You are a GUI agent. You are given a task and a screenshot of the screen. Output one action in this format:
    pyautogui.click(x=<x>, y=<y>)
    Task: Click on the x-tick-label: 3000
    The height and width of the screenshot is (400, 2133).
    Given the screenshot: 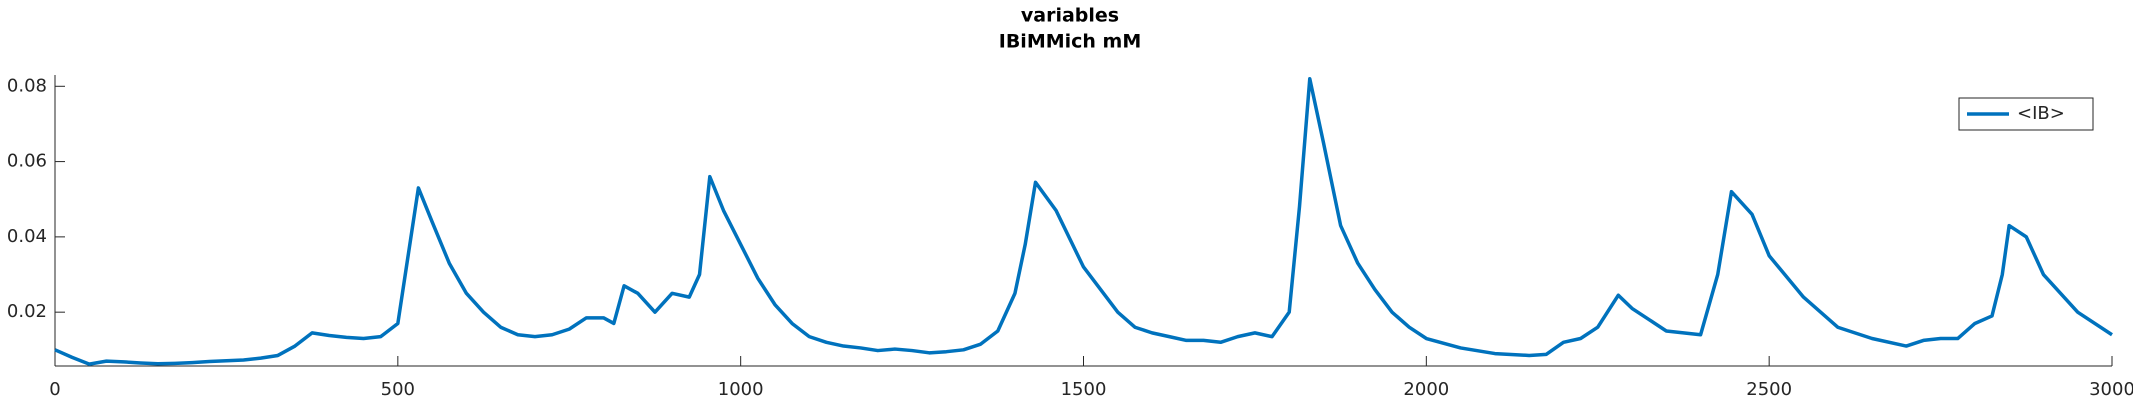 What is the action you would take?
    pyautogui.click(x=2111, y=389)
    